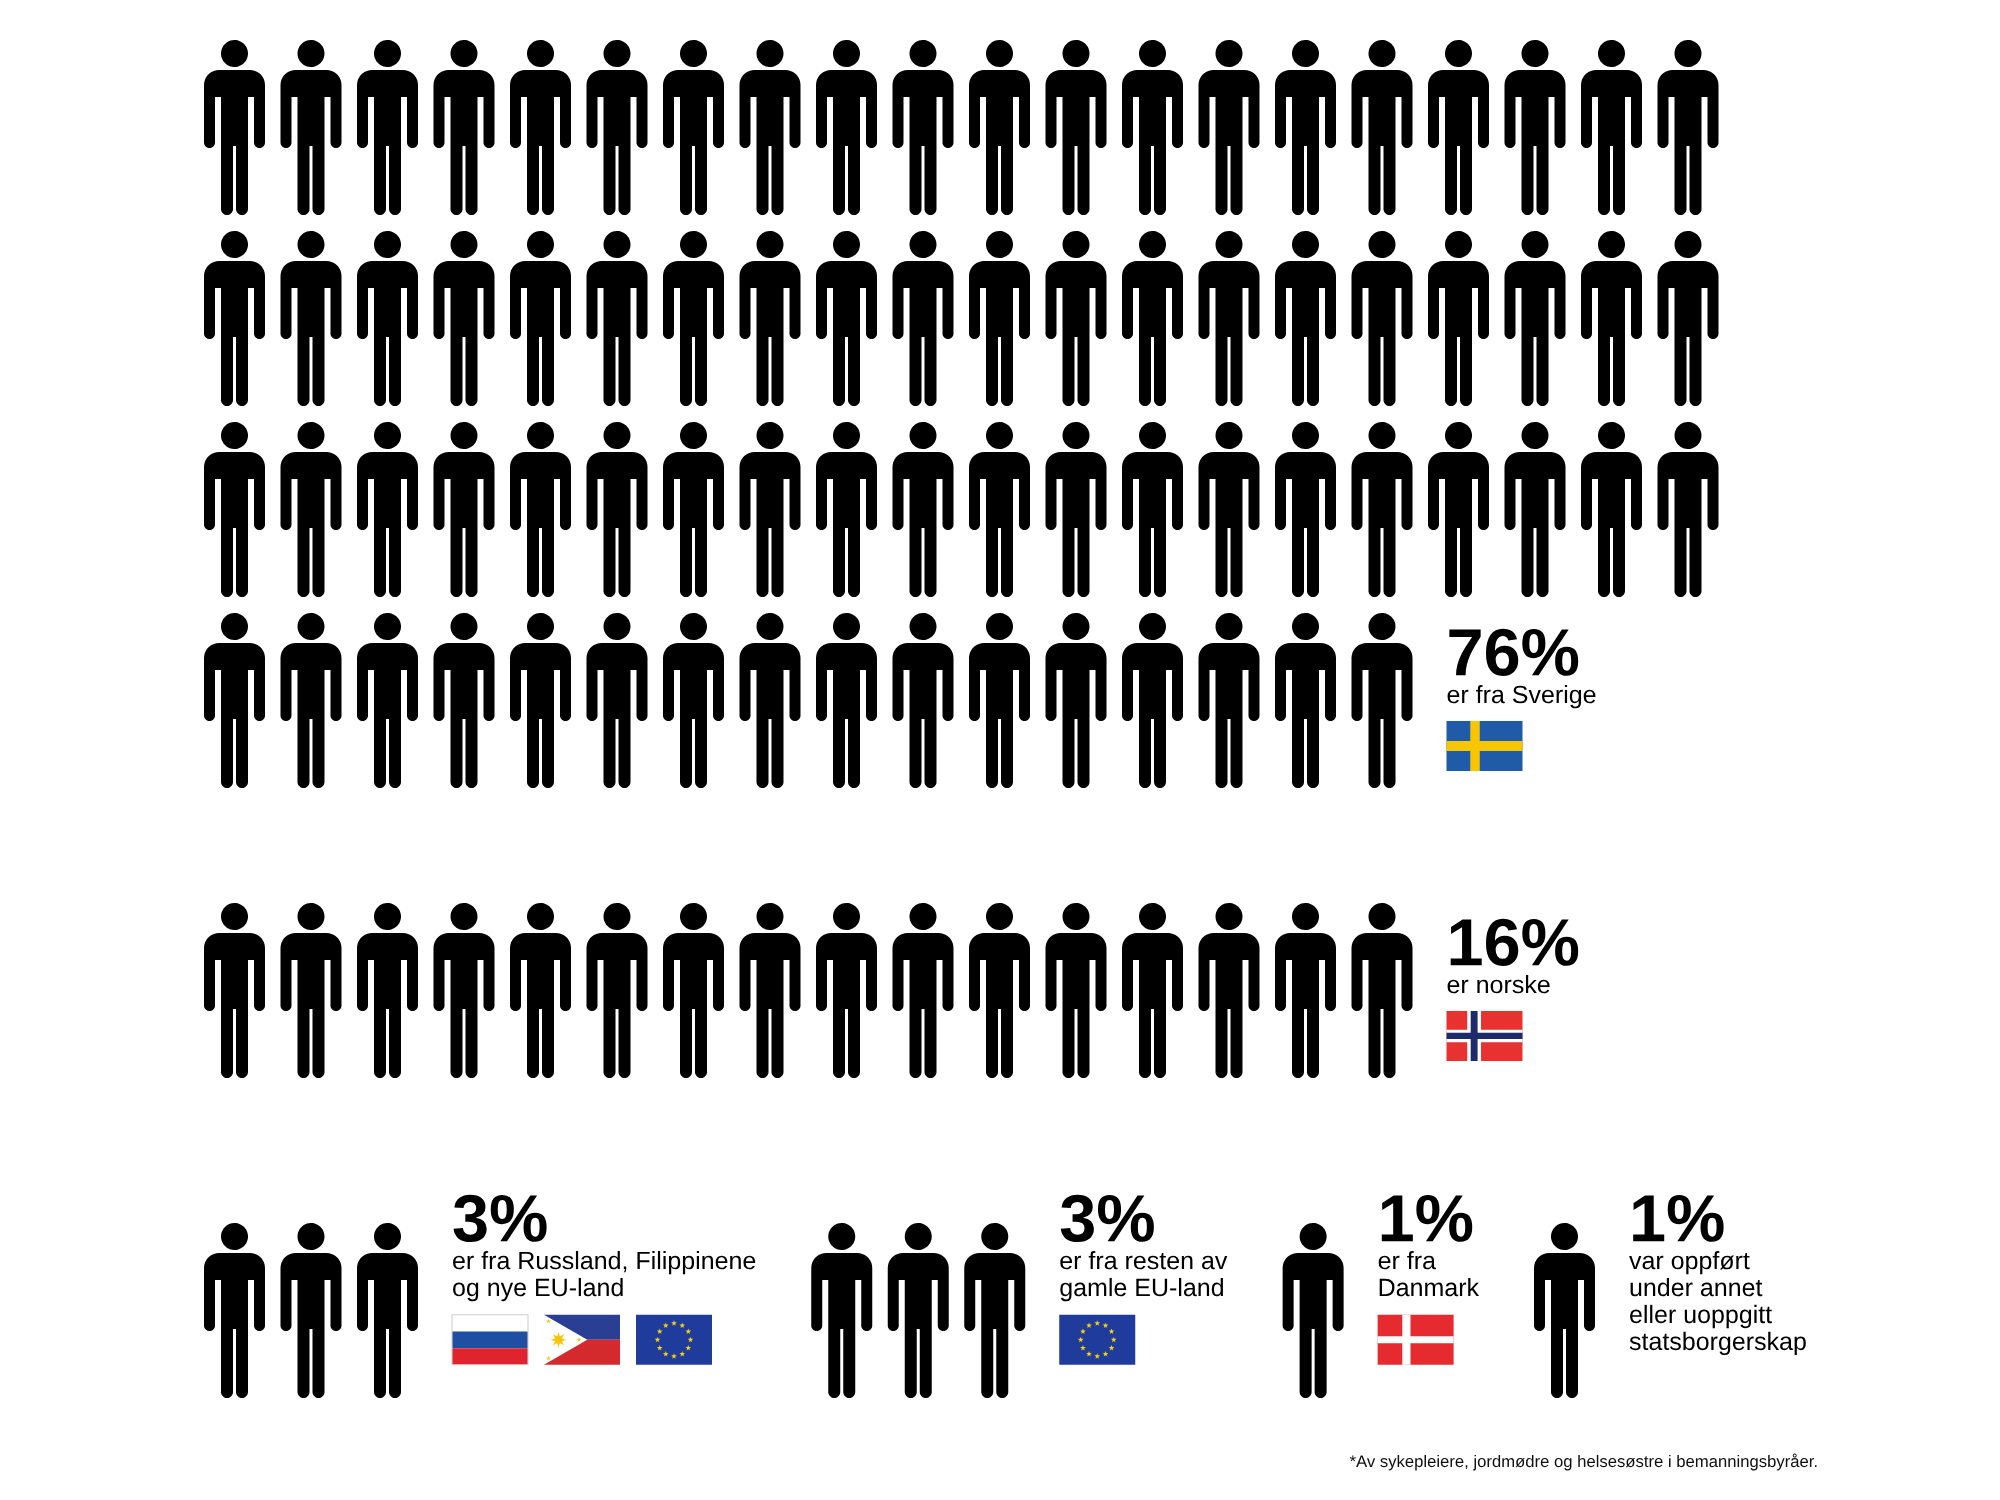 The height and width of the screenshot is (1500, 2000). What do you see at coordinates (1521, 697) in the screenshot?
I see `category-label: er fra Sverige` at bounding box center [1521, 697].